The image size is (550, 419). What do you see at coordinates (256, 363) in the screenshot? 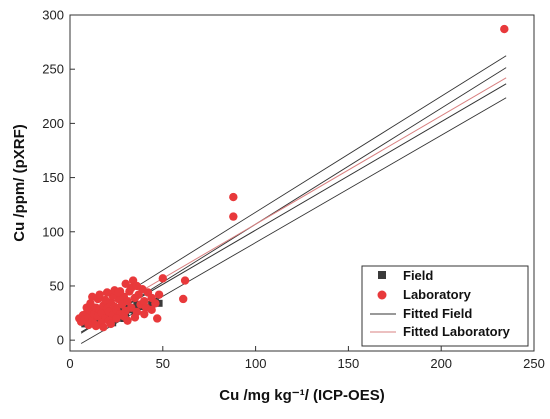
I see `x-tick-label: 100` at bounding box center [256, 363].